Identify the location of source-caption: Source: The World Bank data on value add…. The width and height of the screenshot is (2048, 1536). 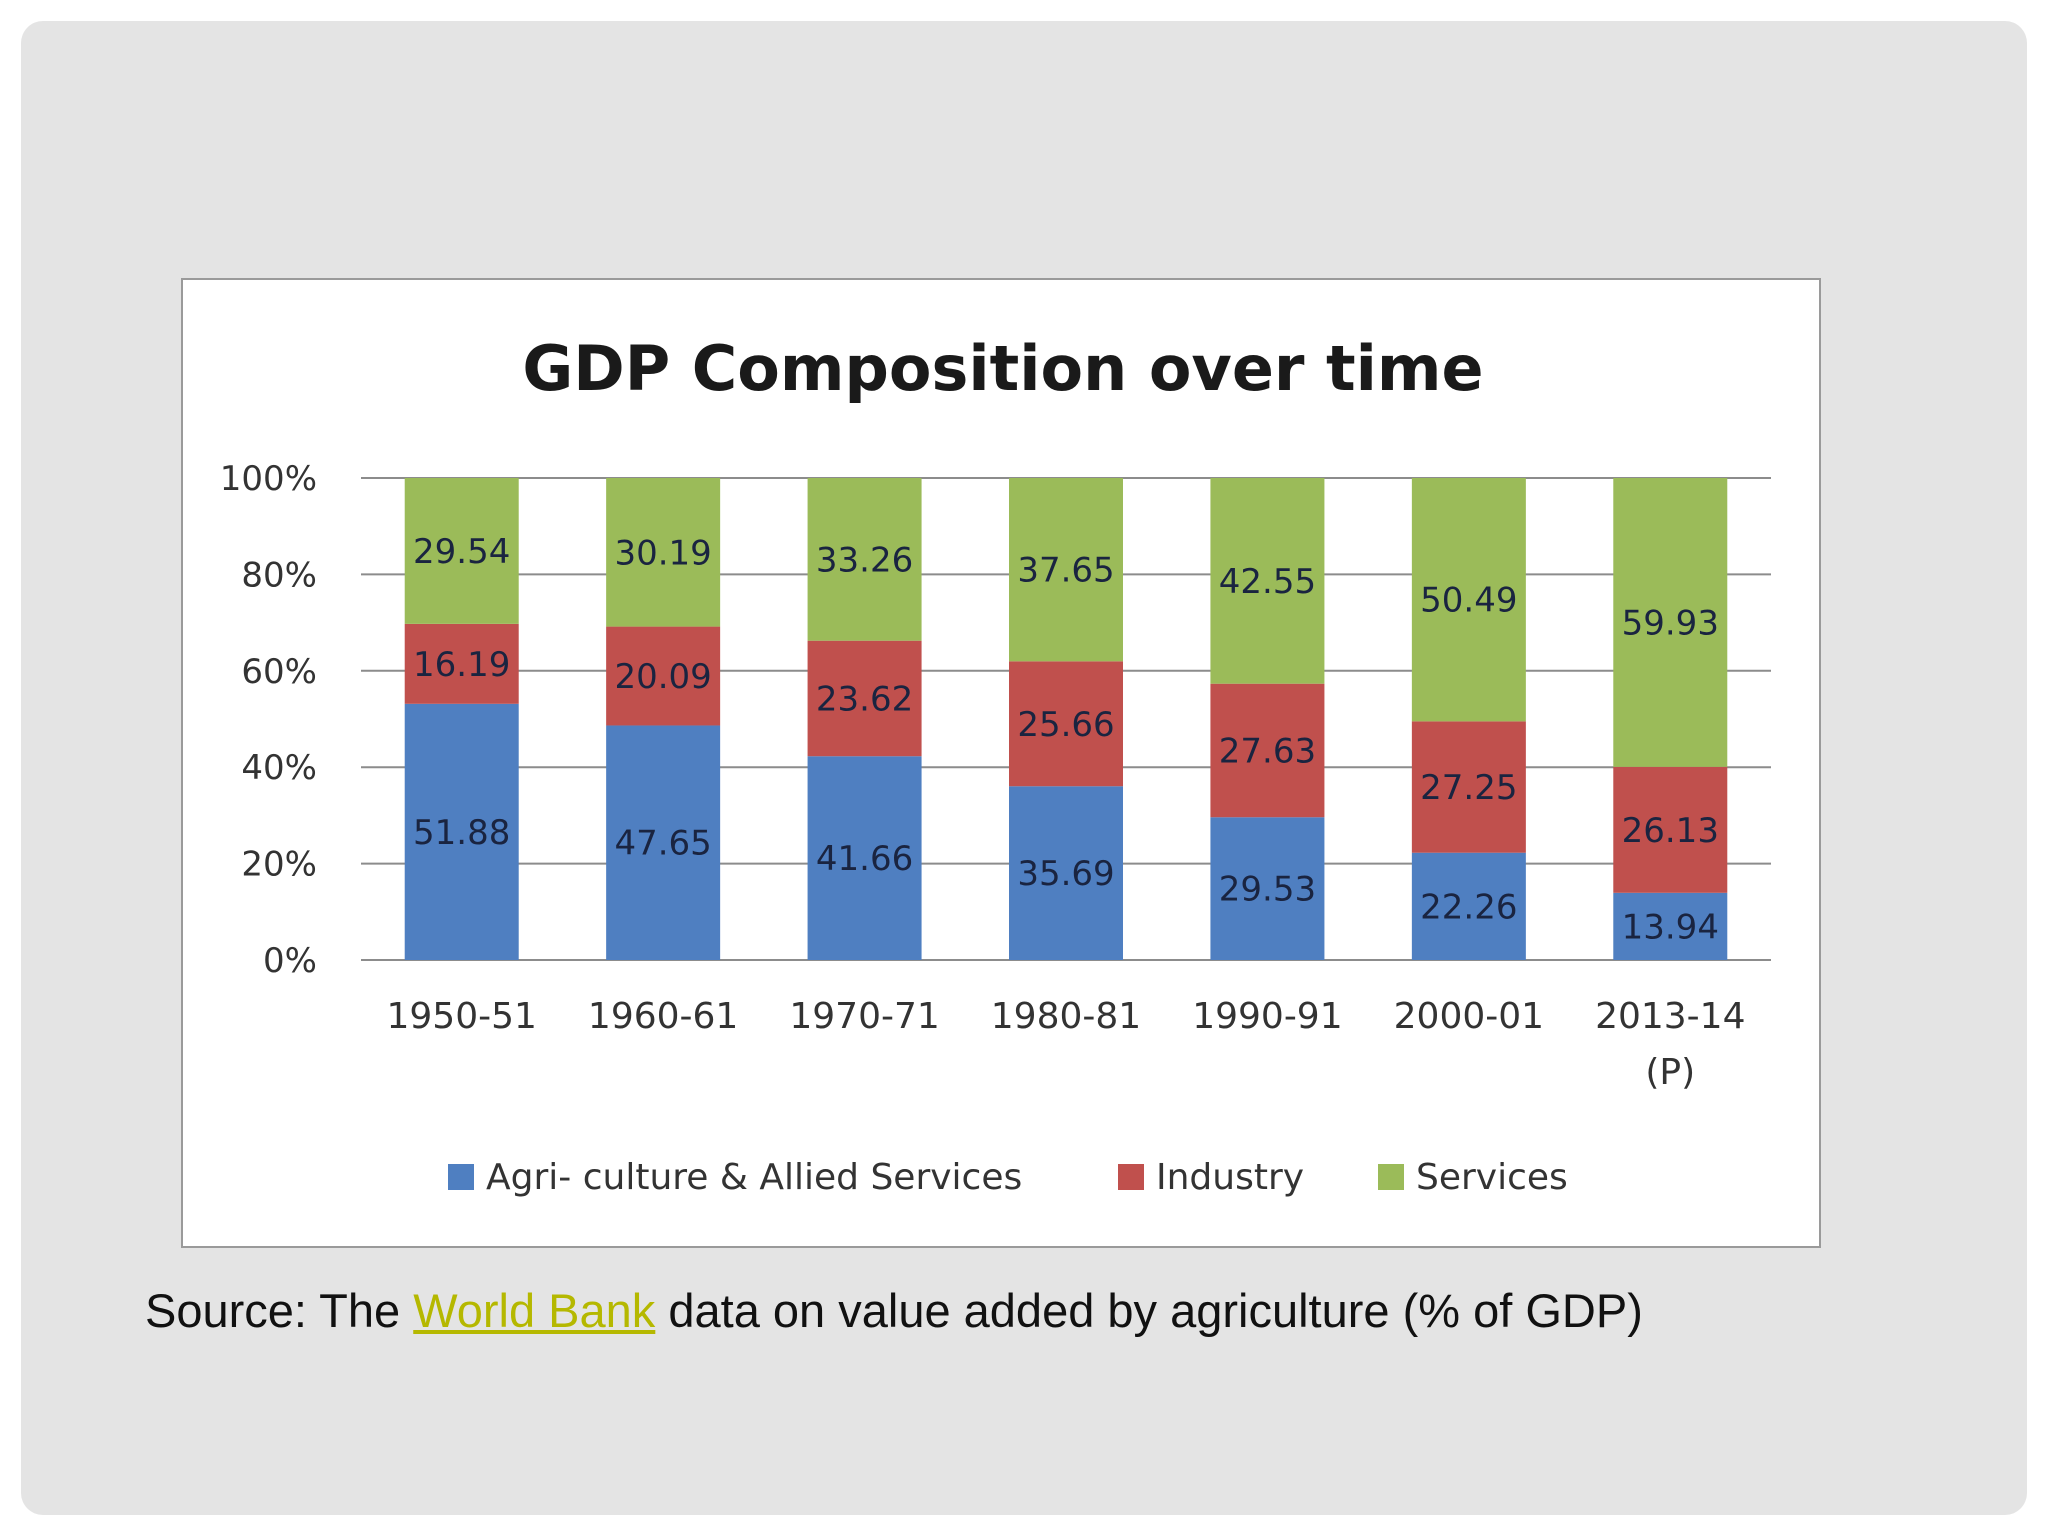
(894, 1310).